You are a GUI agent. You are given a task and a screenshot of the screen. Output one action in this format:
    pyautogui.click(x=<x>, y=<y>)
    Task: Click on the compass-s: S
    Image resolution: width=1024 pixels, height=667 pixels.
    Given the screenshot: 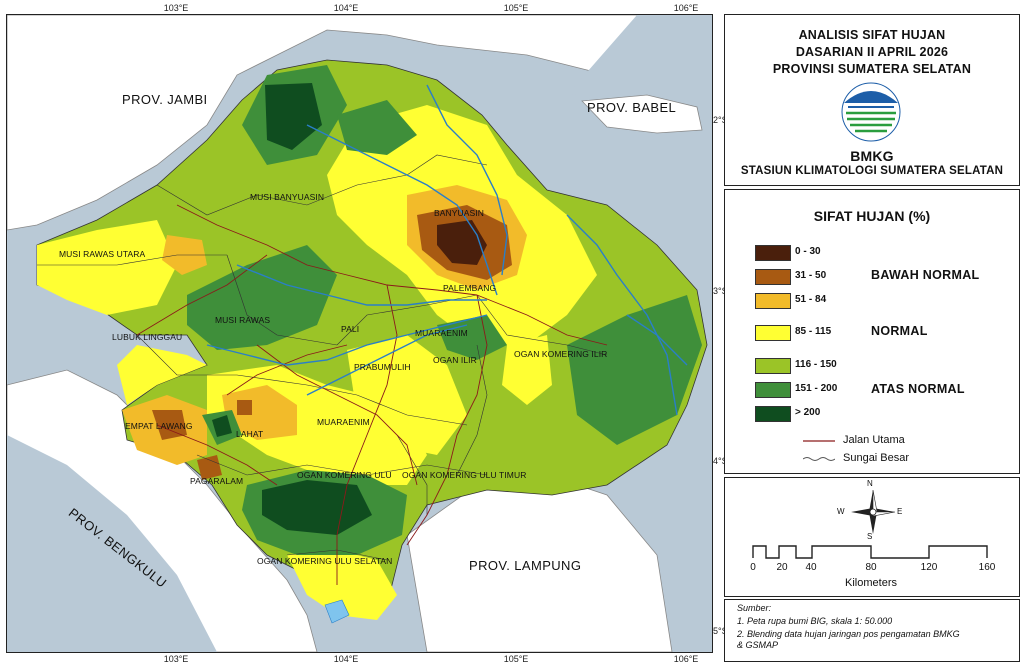 What is the action you would take?
    pyautogui.click(x=870, y=536)
    